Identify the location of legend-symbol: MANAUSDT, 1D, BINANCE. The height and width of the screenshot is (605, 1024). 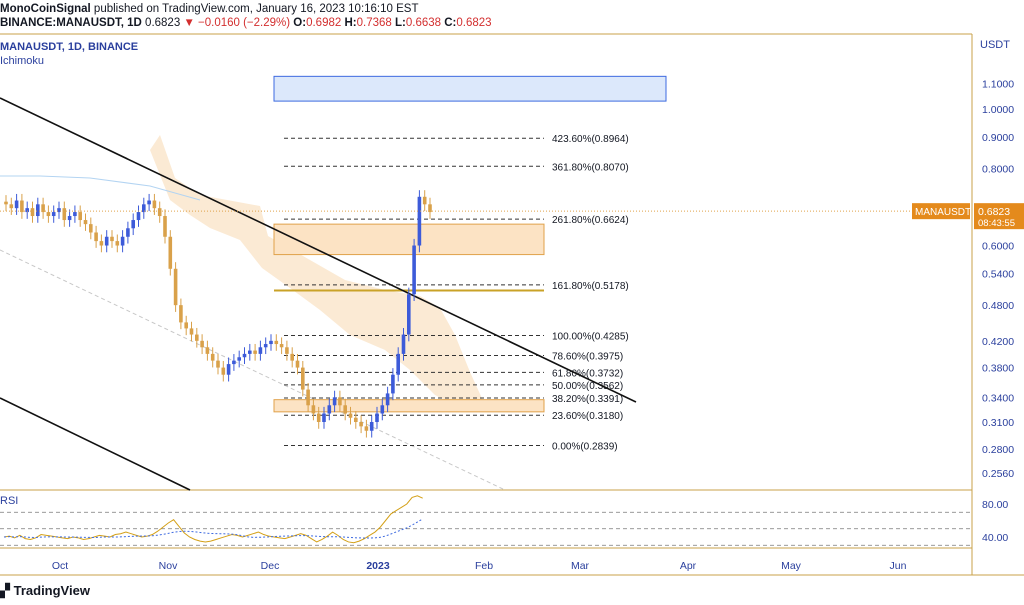
(69, 47).